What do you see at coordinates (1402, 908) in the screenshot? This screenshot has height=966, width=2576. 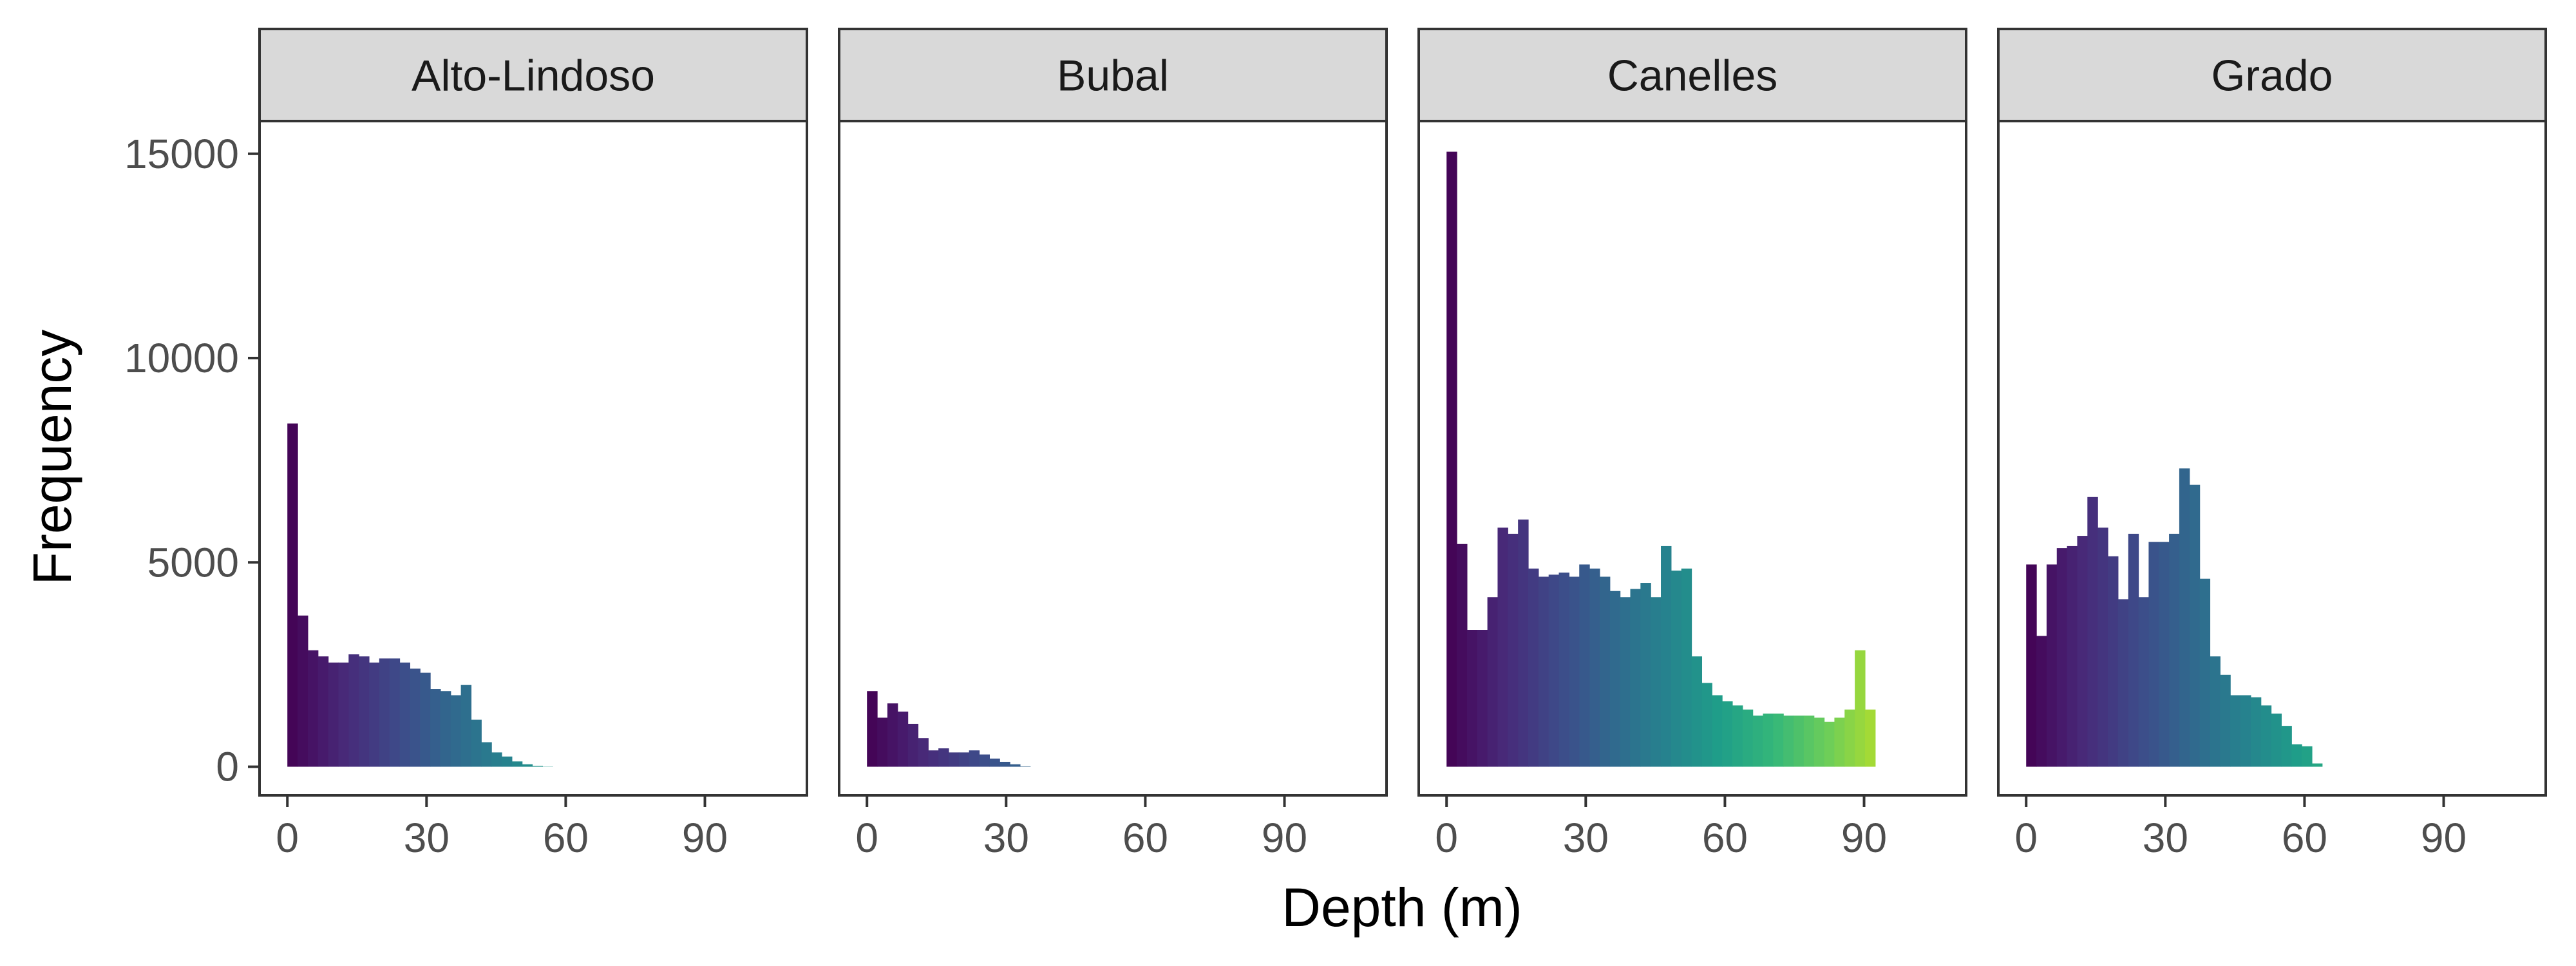 I see `x-axis-title: Depth (m)` at bounding box center [1402, 908].